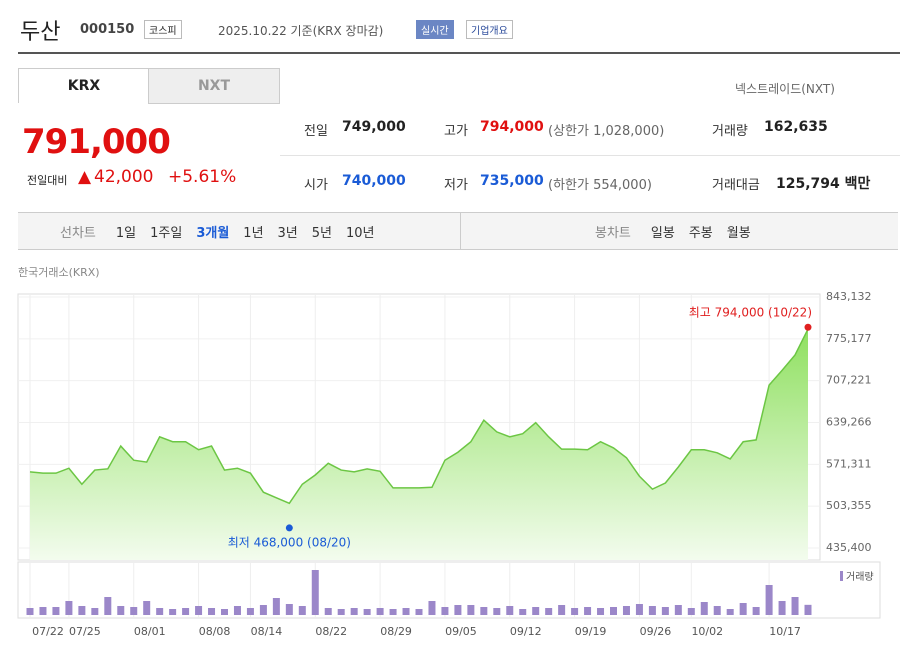  Describe the element at coordinates (40, 32) in the screenshot. I see `stock-name: 두산` at that location.